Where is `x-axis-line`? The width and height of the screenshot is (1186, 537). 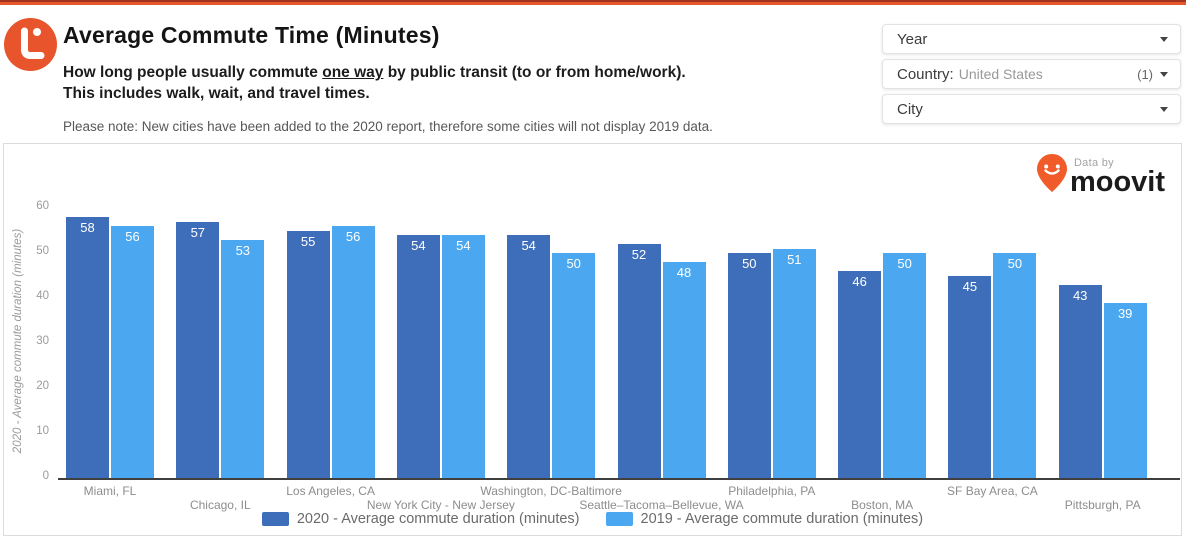 x-axis-line is located at coordinates (619, 479).